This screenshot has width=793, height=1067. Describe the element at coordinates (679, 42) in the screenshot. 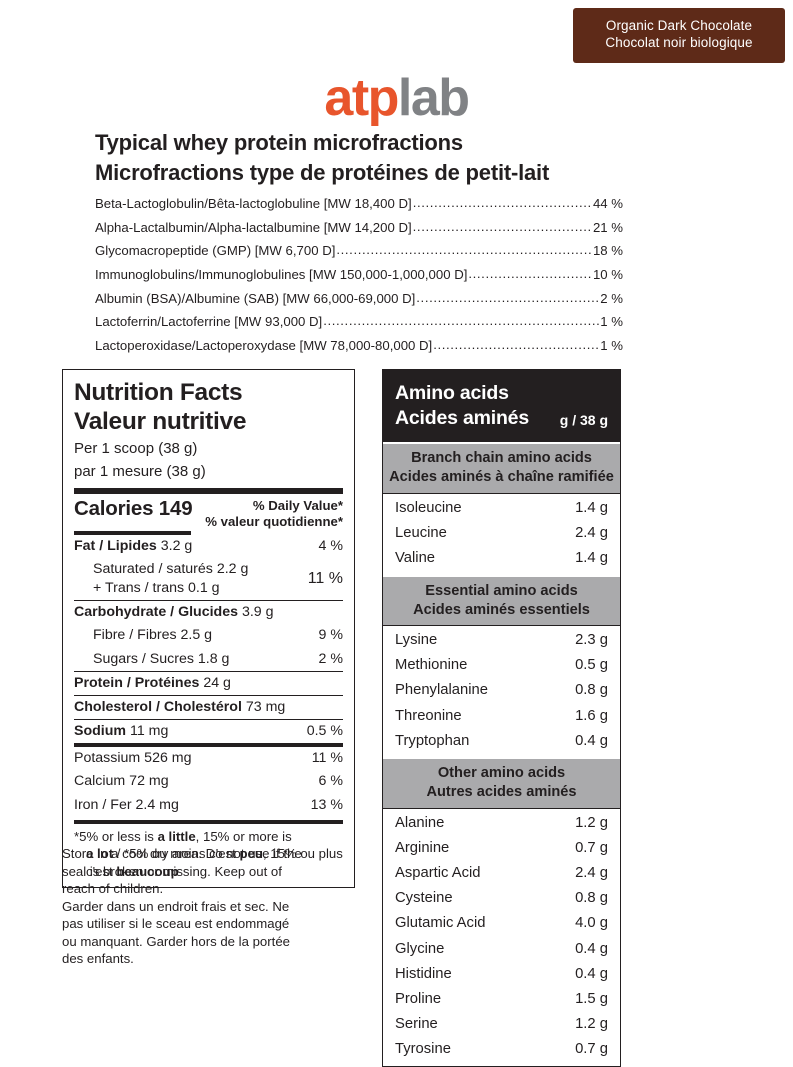

I see `flavour-name-fr: Chocolat noir biologique` at that location.